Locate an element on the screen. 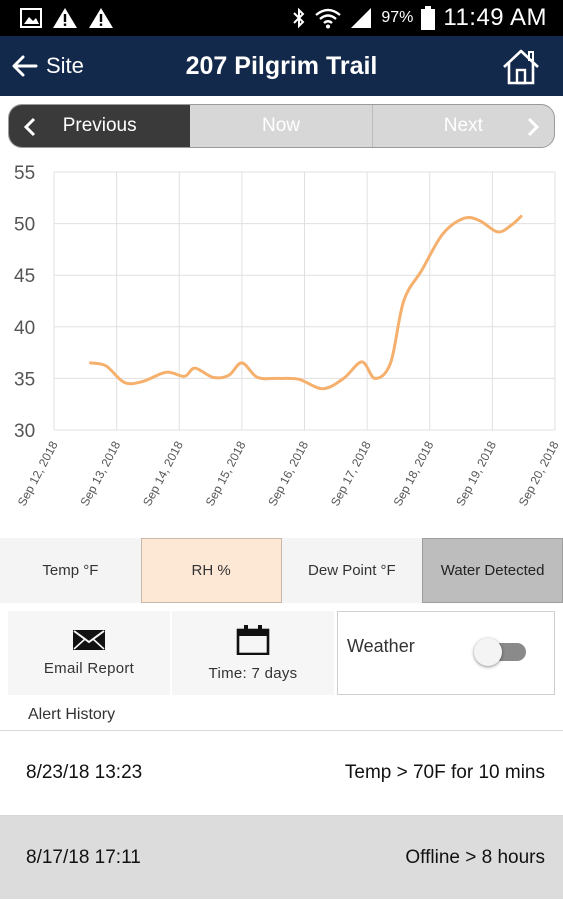 This screenshot has height=900, width=563. y-tick-label: 45 is located at coordinates (24, 276).